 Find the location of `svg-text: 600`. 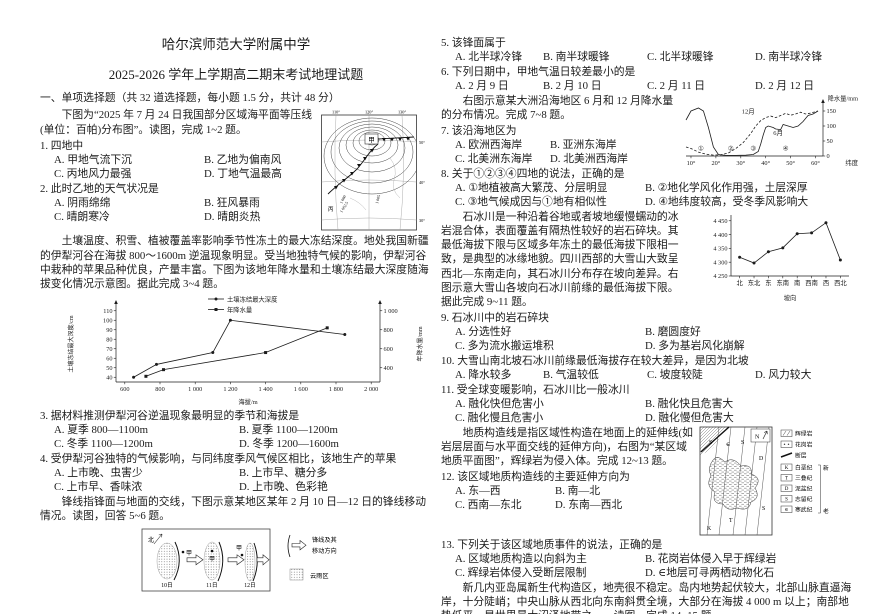

svg-text: 600 is located at coordinates (388, 349).